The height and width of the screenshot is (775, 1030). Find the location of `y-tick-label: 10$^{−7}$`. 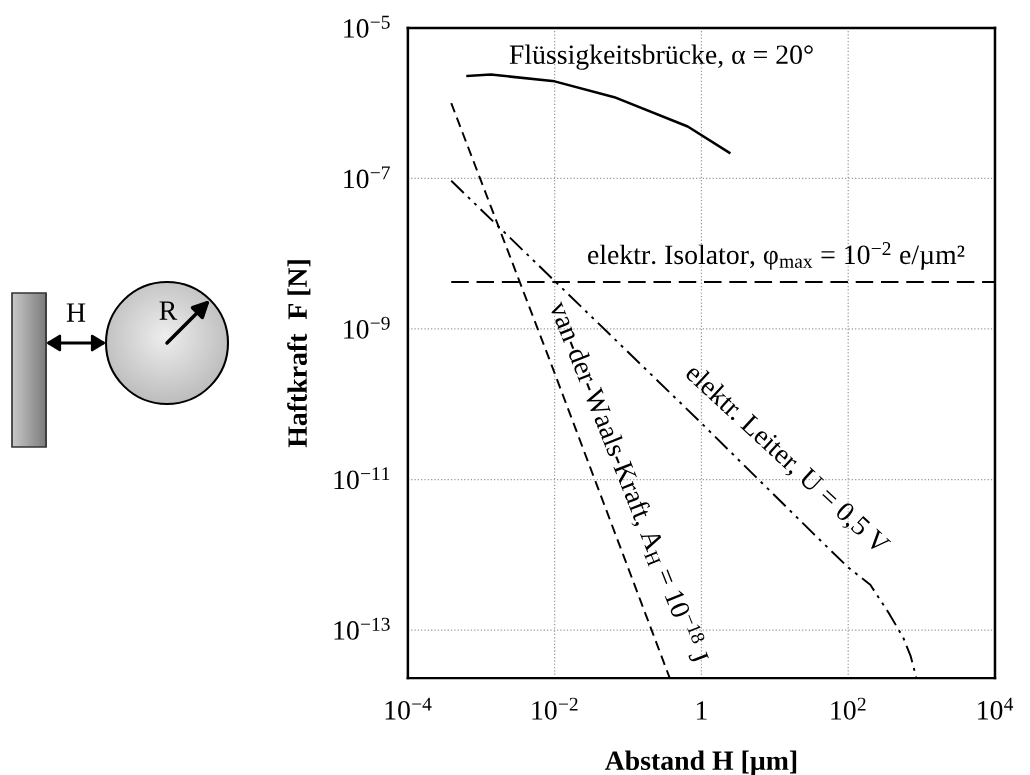

y-tick-label: 10$^{−7}$ is located at coordinates (367, 177).